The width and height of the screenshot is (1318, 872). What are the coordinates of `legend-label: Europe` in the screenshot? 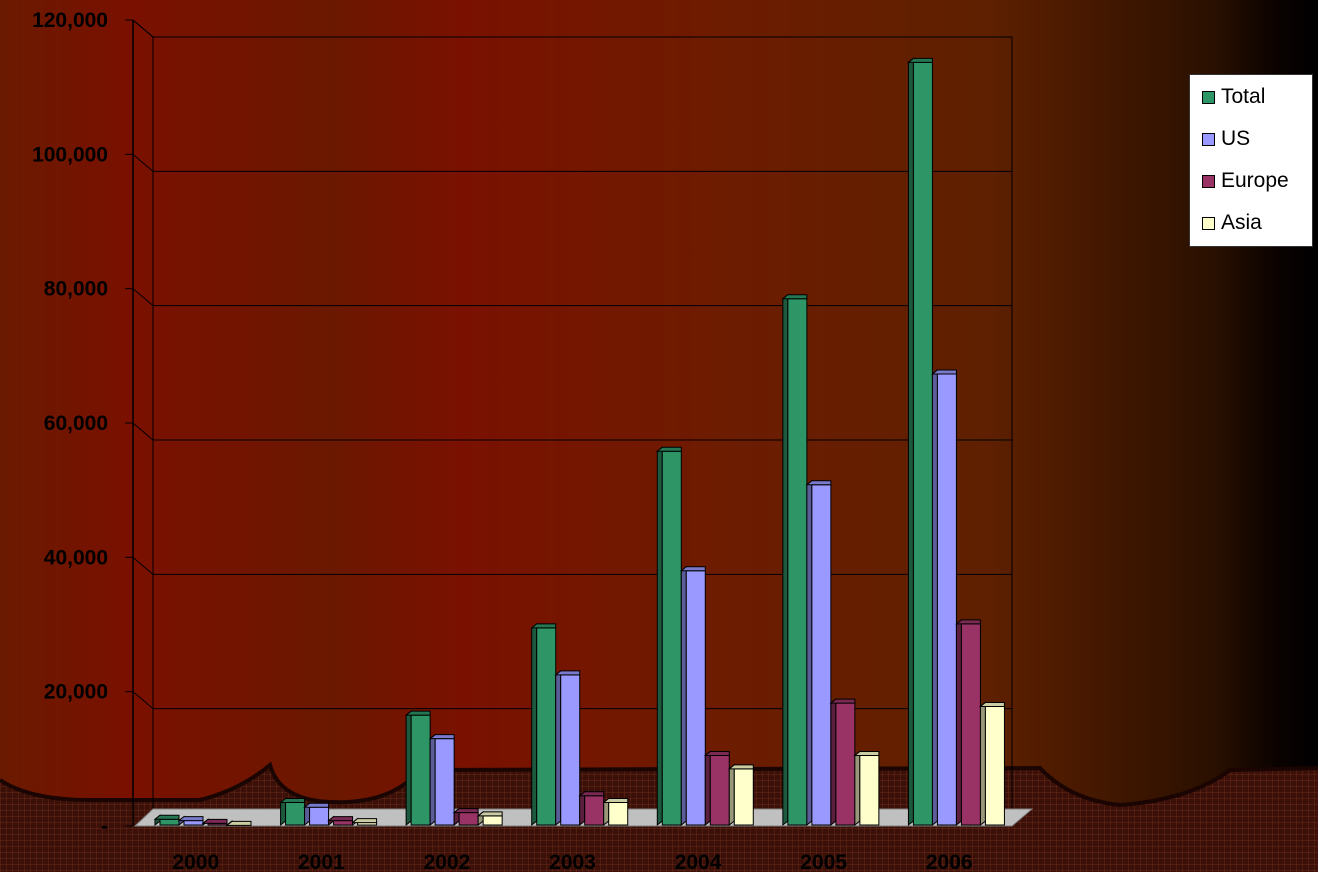 It's located at (1255, 180).